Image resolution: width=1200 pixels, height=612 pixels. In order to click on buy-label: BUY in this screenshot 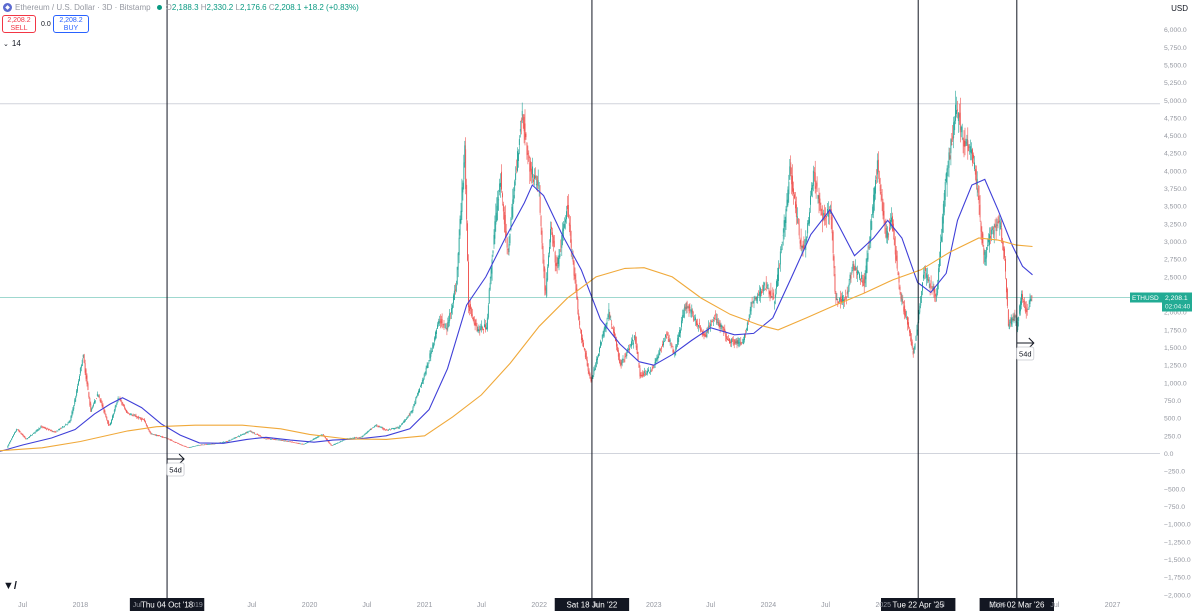, I will do `click(71, 28)`.